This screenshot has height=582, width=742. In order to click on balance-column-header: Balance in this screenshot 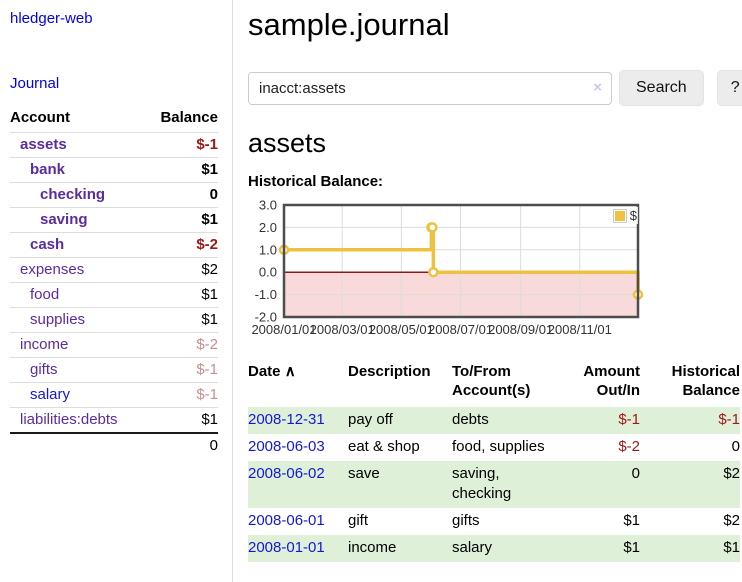, I will do `click(189, 117)`.